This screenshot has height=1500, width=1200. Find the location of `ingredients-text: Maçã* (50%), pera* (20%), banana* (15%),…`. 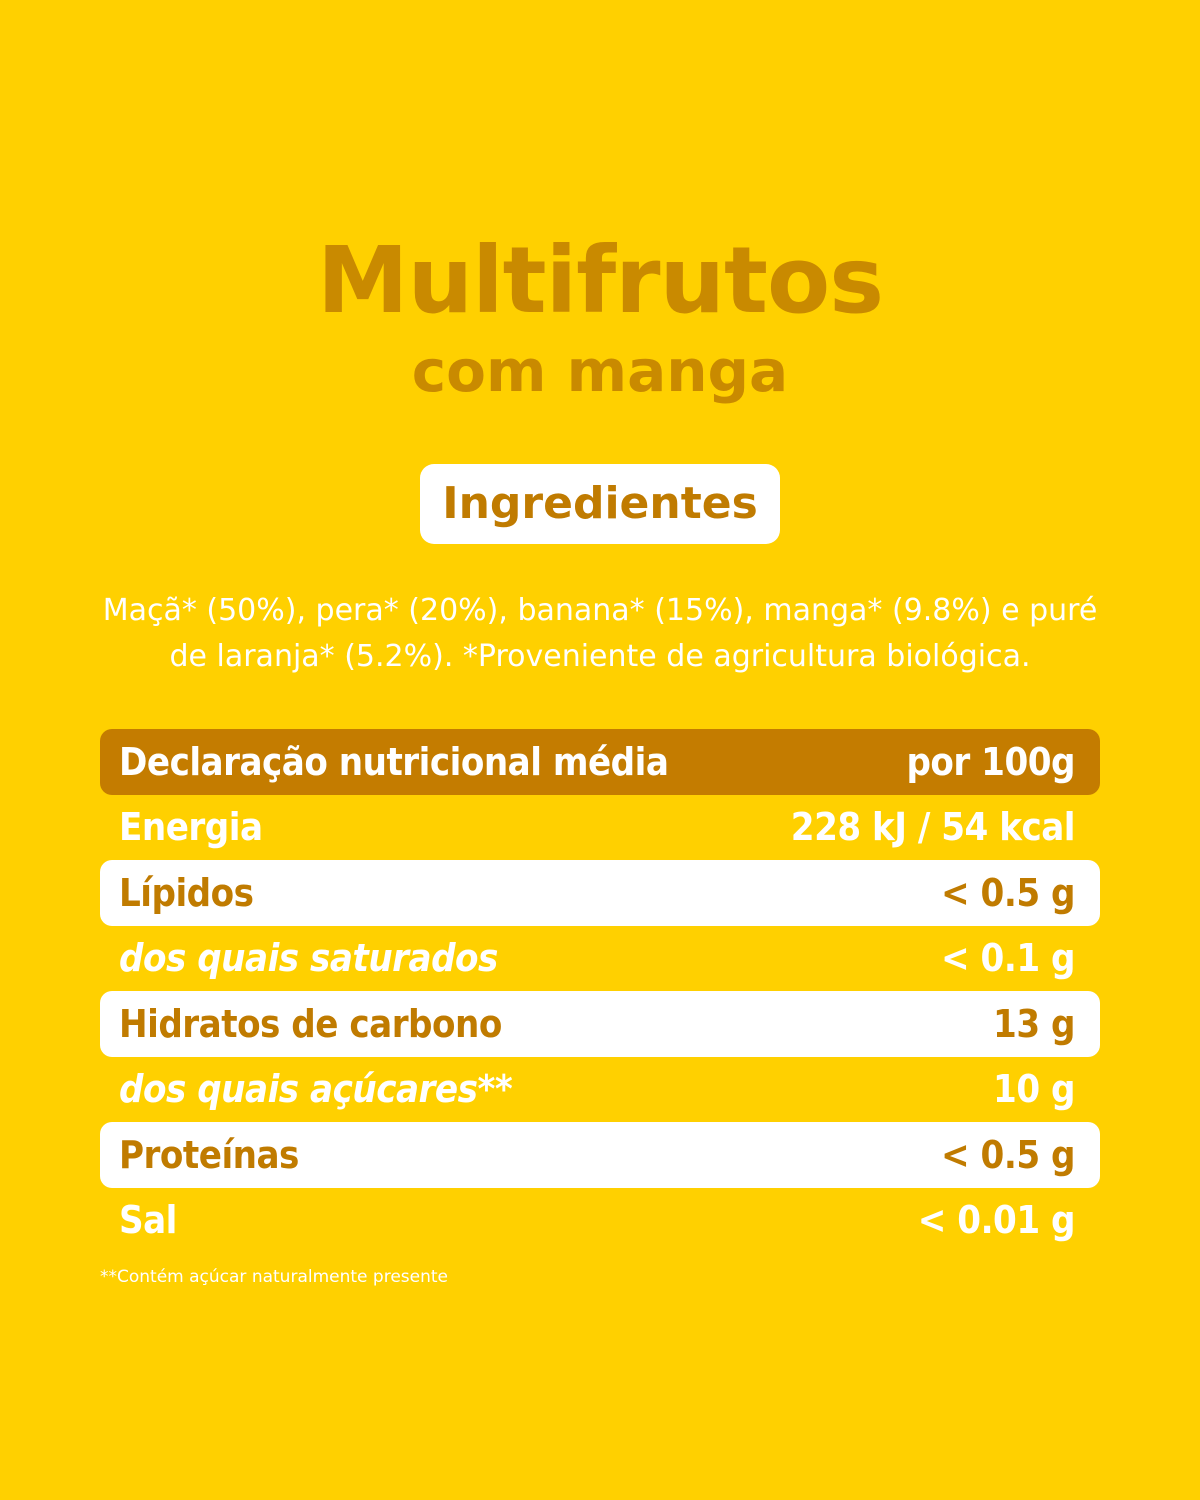

ingredients-text: Maçã* (50%), pera* (20%), banana* (15%),… is located at coordinates (600, 634).